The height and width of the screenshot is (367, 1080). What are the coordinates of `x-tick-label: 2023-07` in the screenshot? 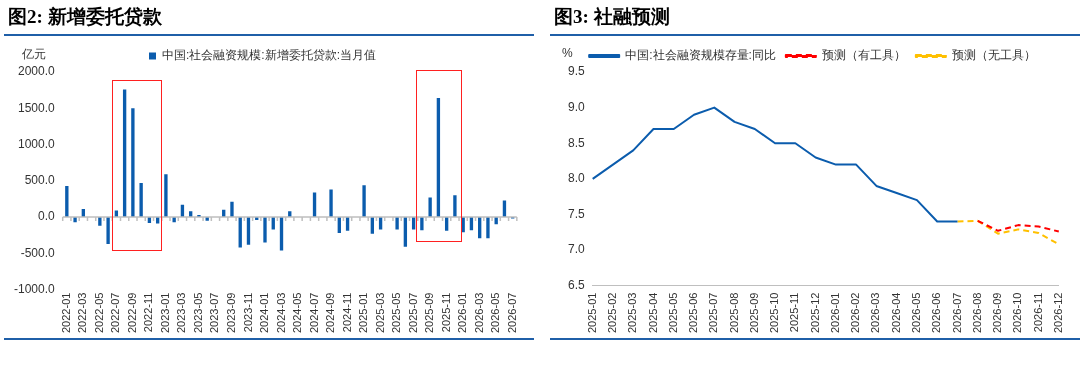 It's located at (214, 313).